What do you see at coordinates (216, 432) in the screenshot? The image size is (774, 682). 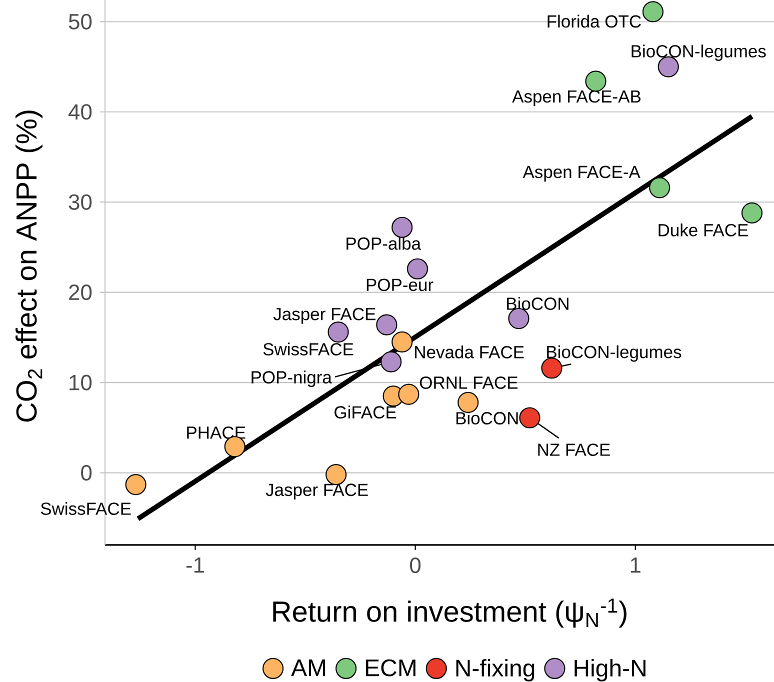 I see `annotation: PHACE` at bounding box center [216, 432].